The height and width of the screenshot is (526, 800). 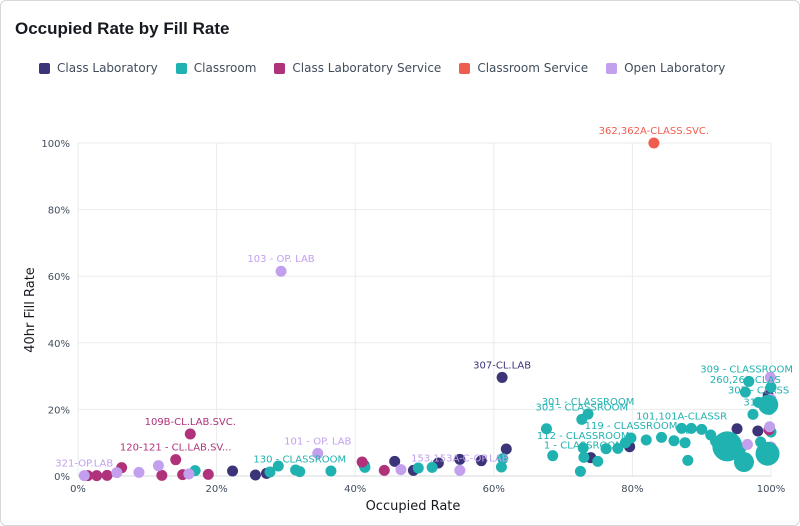 I want to click on data-label: 307 - CLASS, so click(x=758, y=390).